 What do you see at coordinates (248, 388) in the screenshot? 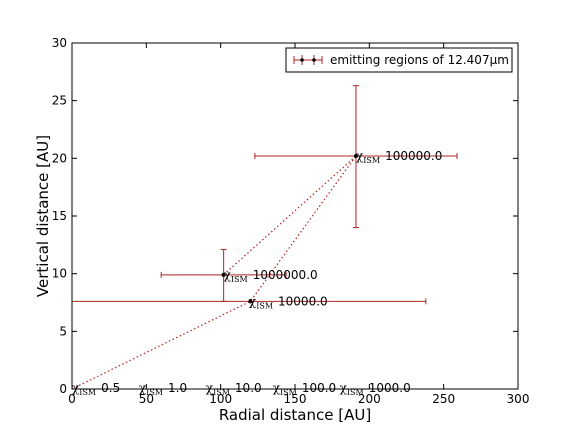
I see `annotation-value: 10.0` at bounding box center [248, 388].